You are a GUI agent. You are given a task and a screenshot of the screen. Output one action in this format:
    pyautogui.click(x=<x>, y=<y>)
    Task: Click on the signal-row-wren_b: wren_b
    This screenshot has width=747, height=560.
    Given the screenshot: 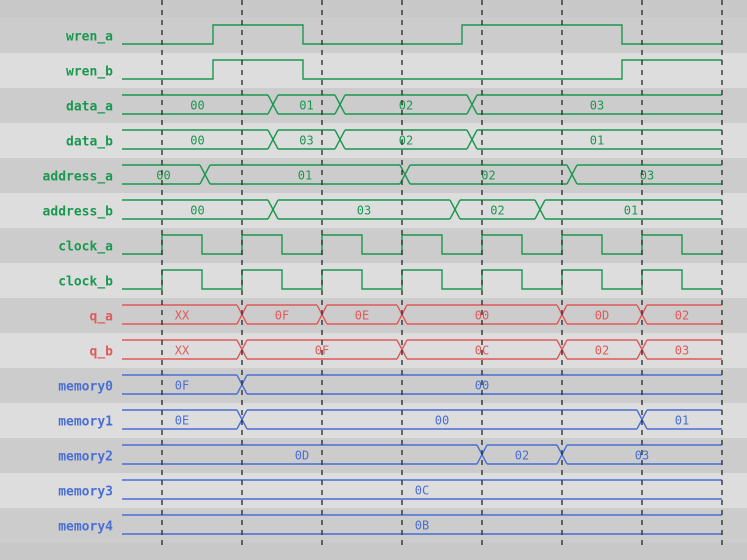 What is the action you would take?
    pyautogui.click(x=394, y=69)
    